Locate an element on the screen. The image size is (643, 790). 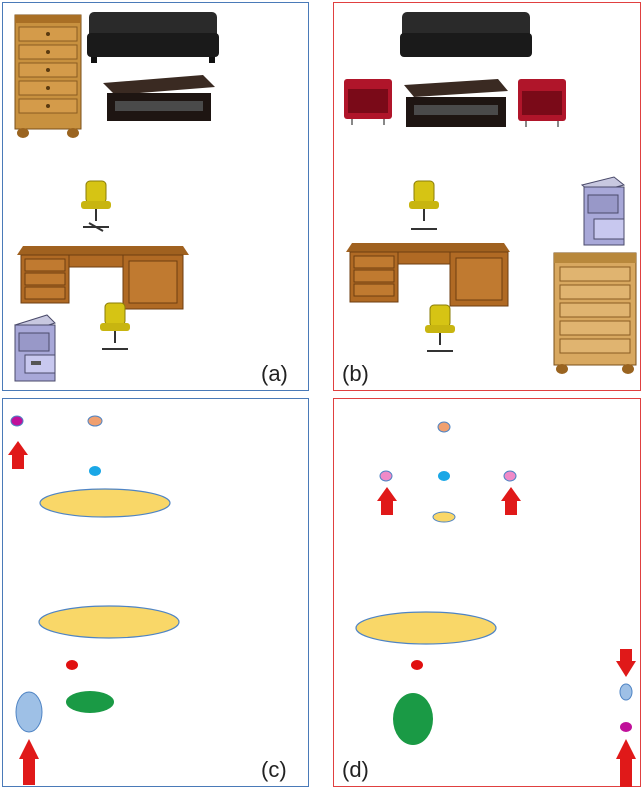
panel-c-scene is located at coordinates (94, 600).